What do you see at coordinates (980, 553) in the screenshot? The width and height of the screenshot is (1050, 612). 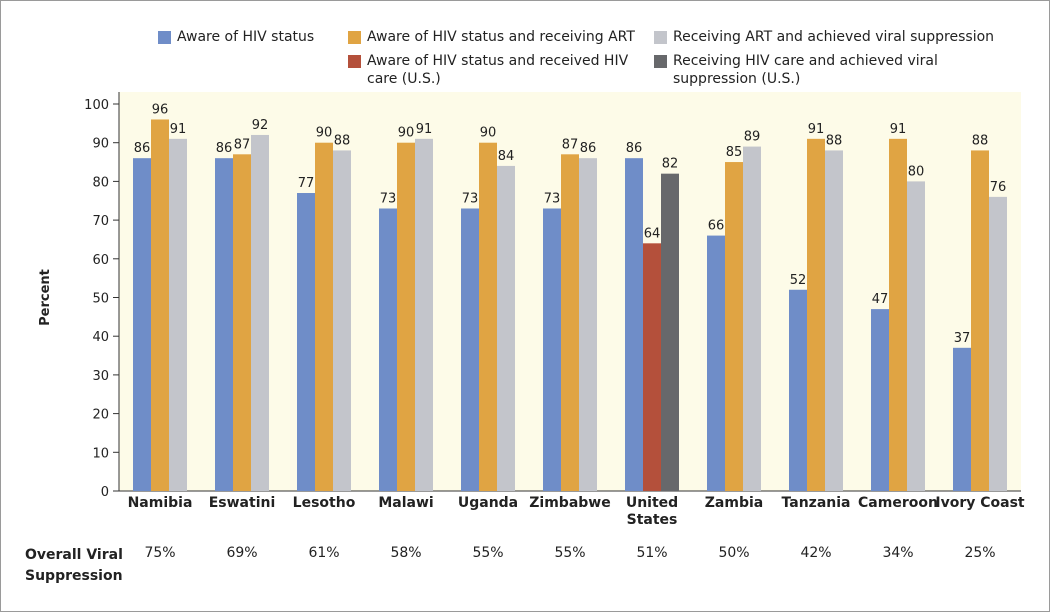 I see `overall-value: 25%` at bounding box center [980, 553].